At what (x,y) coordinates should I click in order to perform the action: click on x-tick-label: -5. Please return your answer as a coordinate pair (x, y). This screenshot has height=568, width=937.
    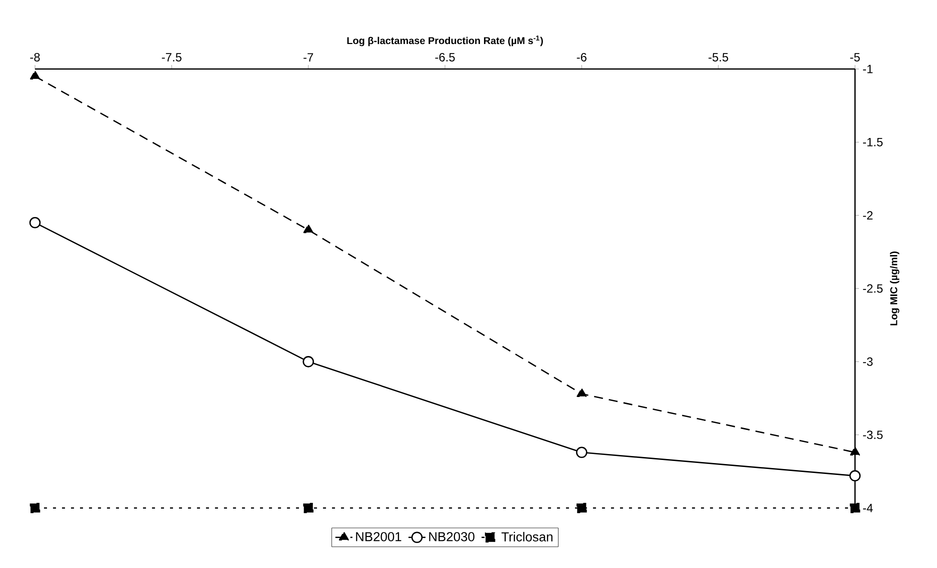
    Looking at the image, I should click on (855, 57).